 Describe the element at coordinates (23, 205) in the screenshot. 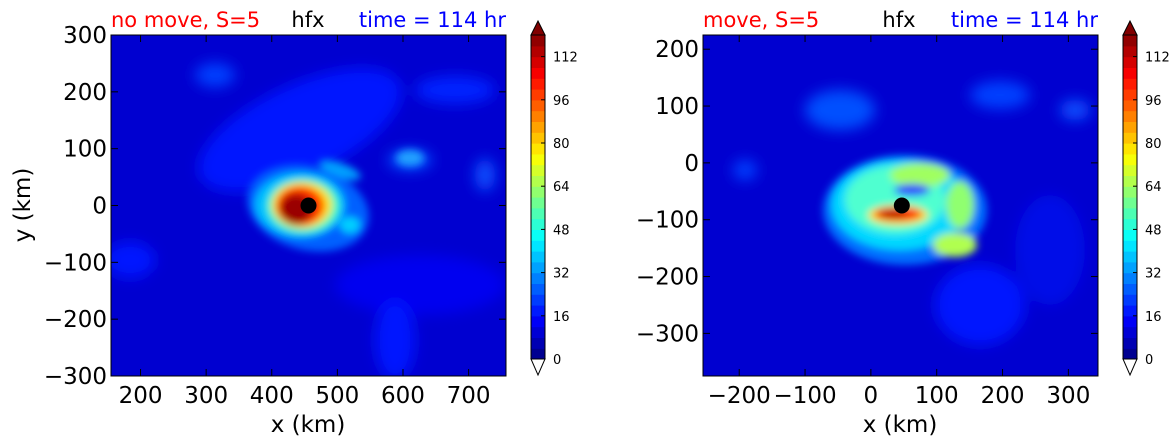

I see `y-axis-label: y (km)` at that location.